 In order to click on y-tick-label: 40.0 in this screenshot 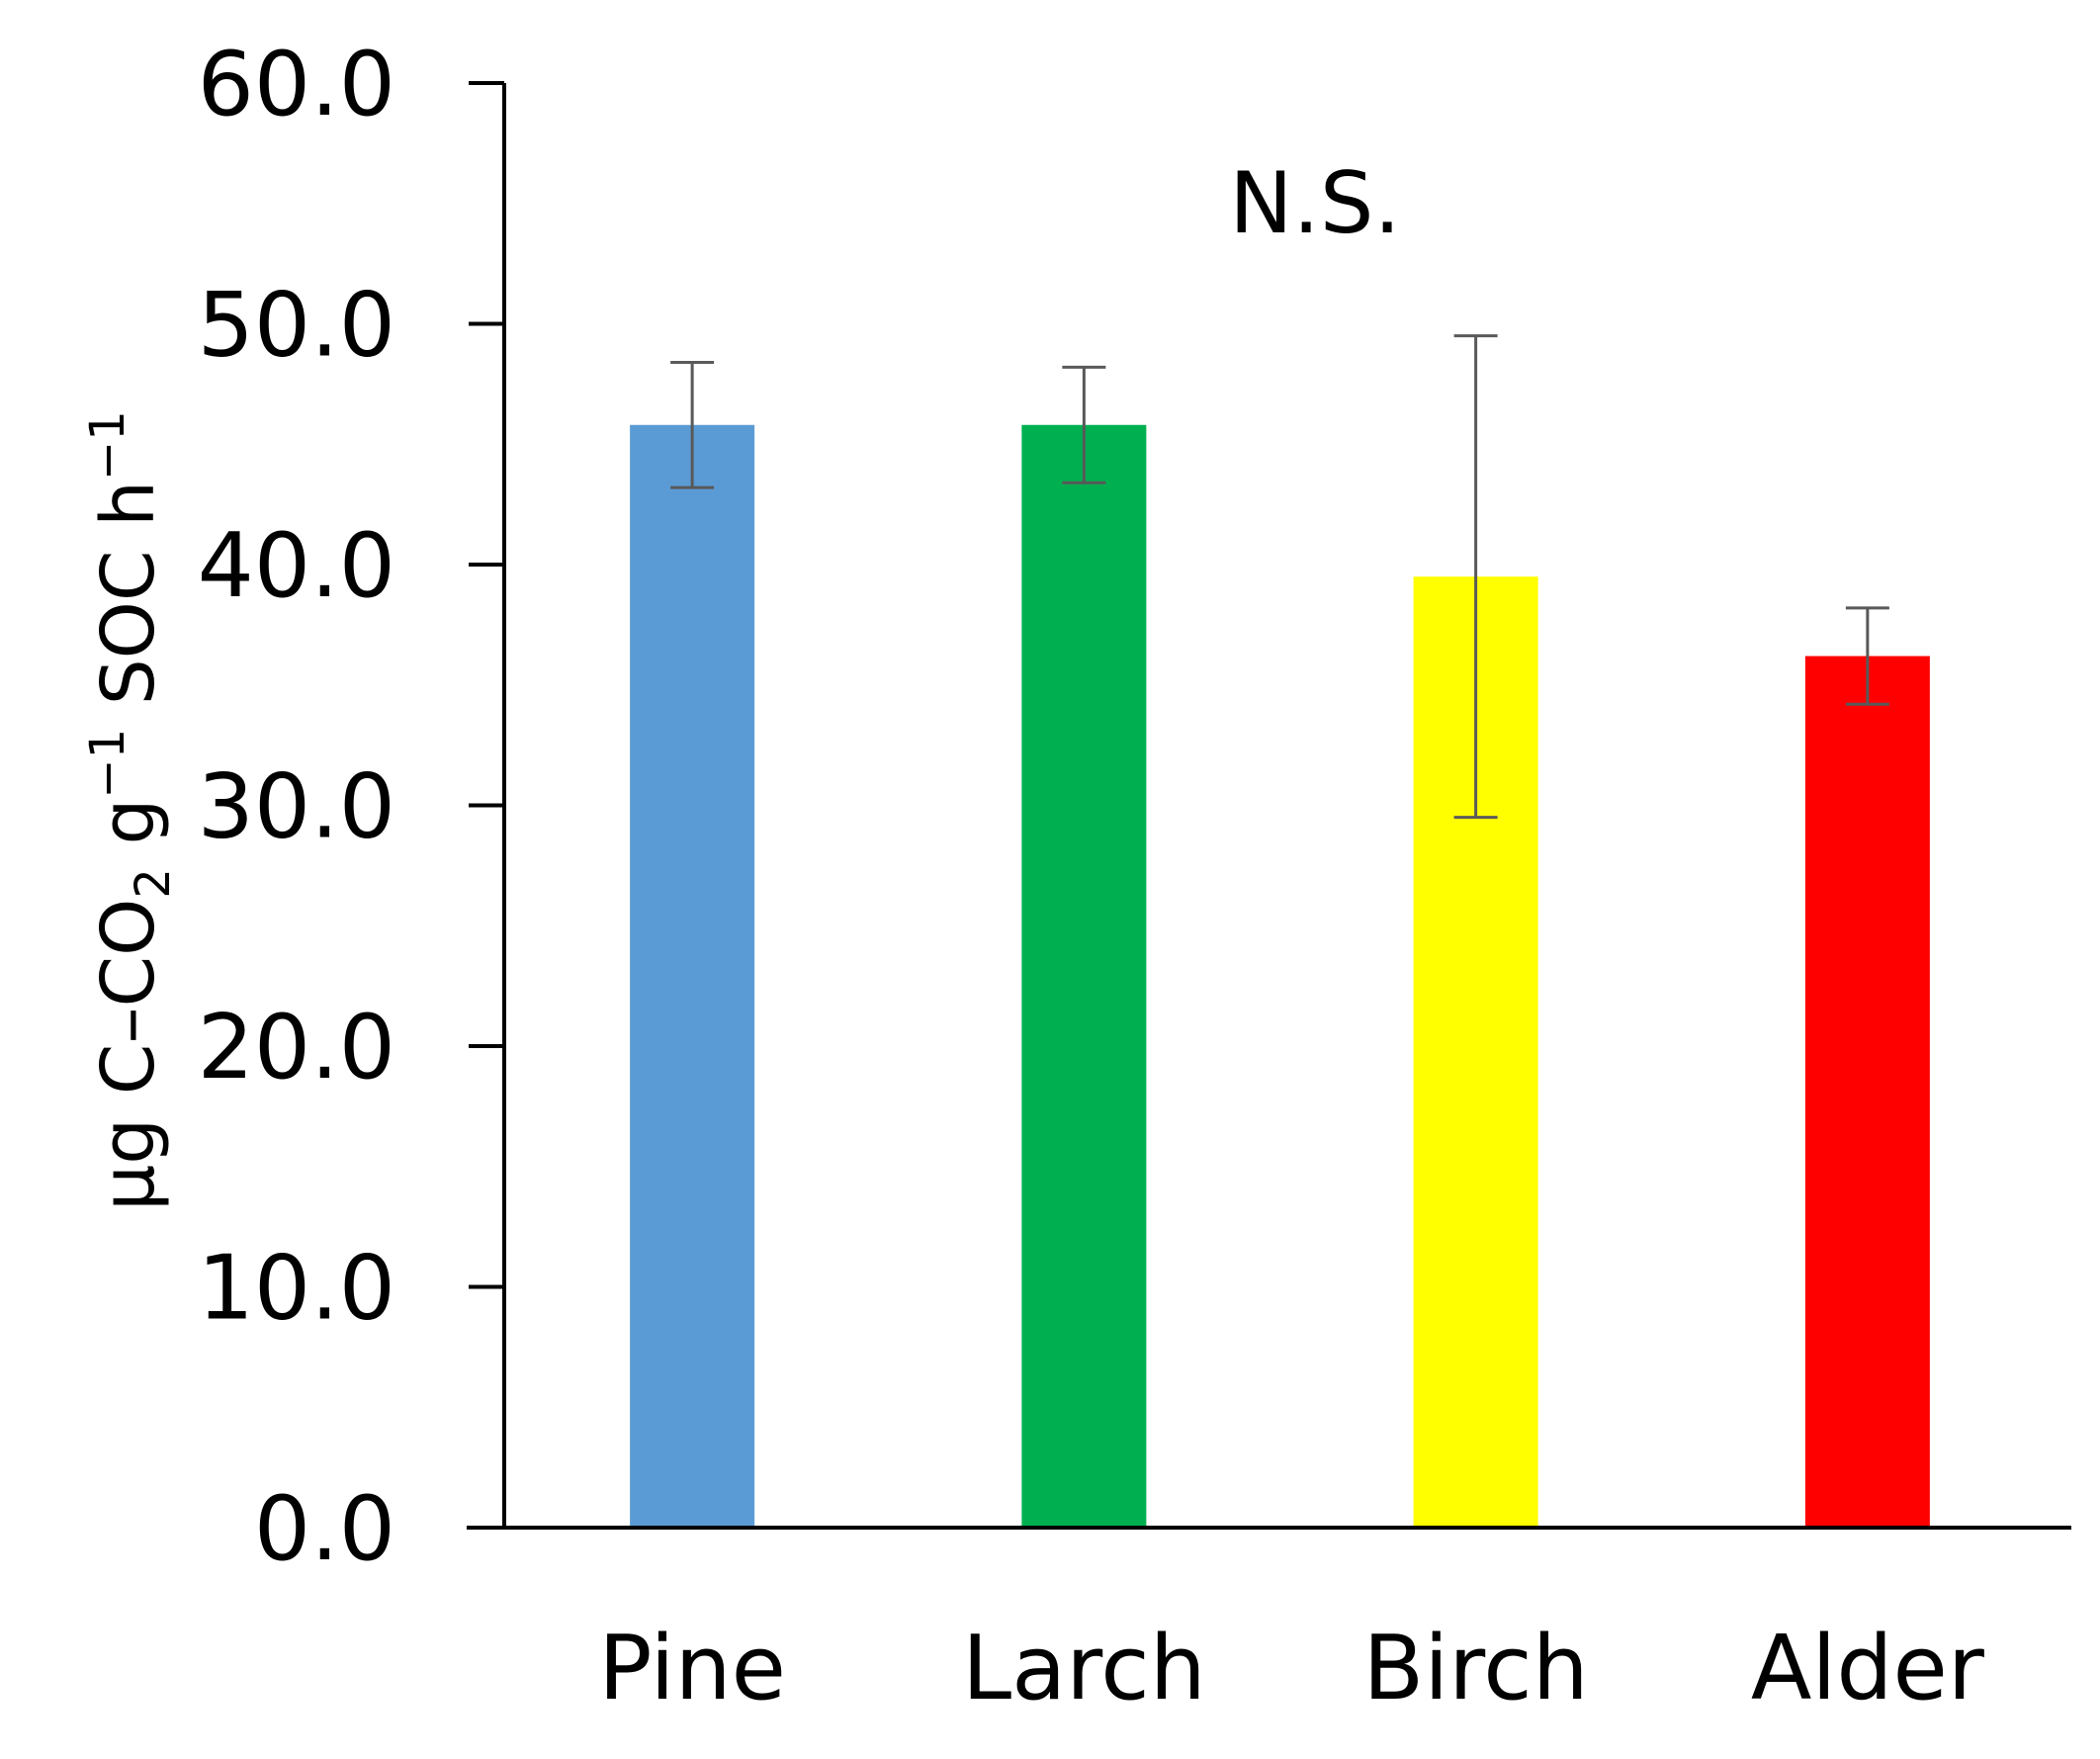, I will do `click(296, 566)`.